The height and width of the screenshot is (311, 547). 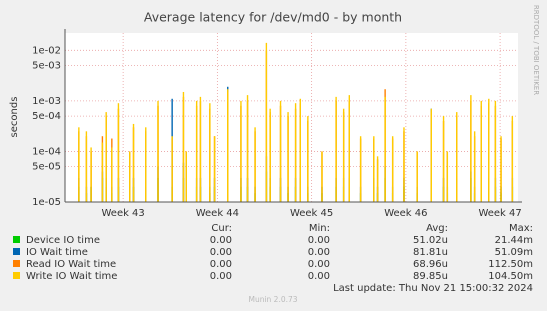 I want to click on legend-value: 51.02u, so click(x=430, y=240).